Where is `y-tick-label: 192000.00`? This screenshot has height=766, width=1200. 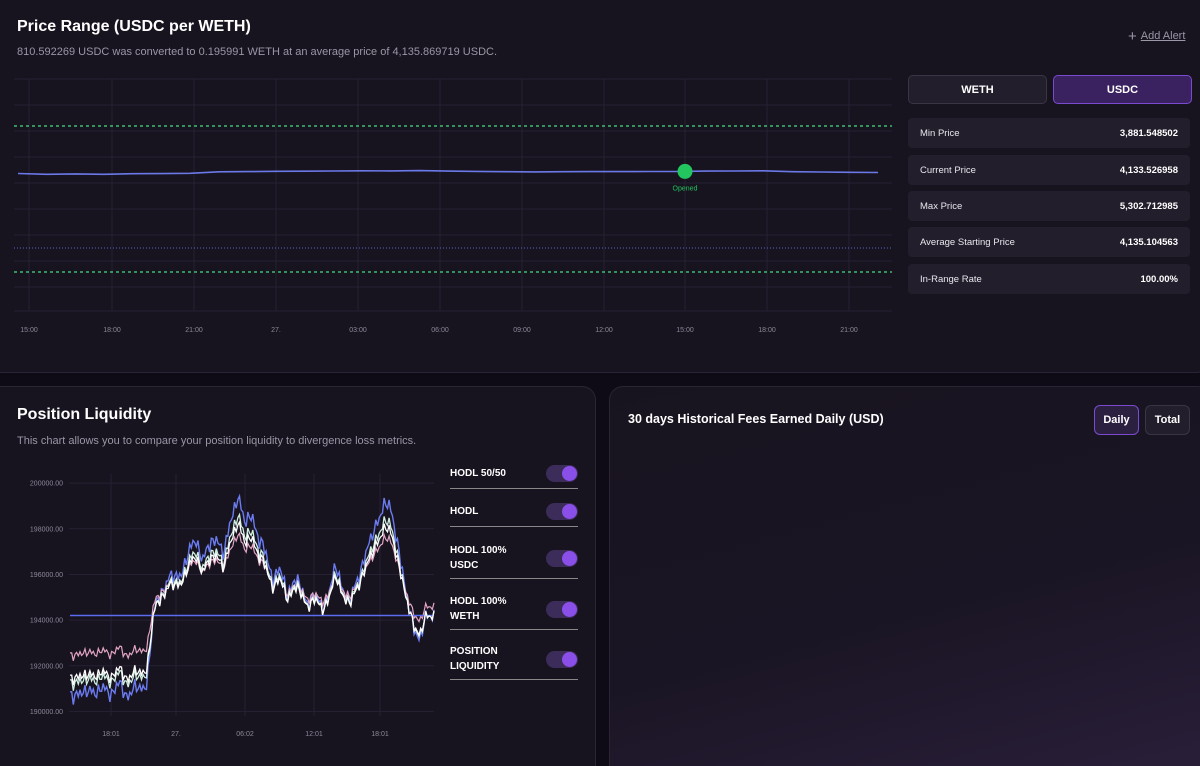 y-tick-label: 192000.00 is located at coordinates (46, 666).